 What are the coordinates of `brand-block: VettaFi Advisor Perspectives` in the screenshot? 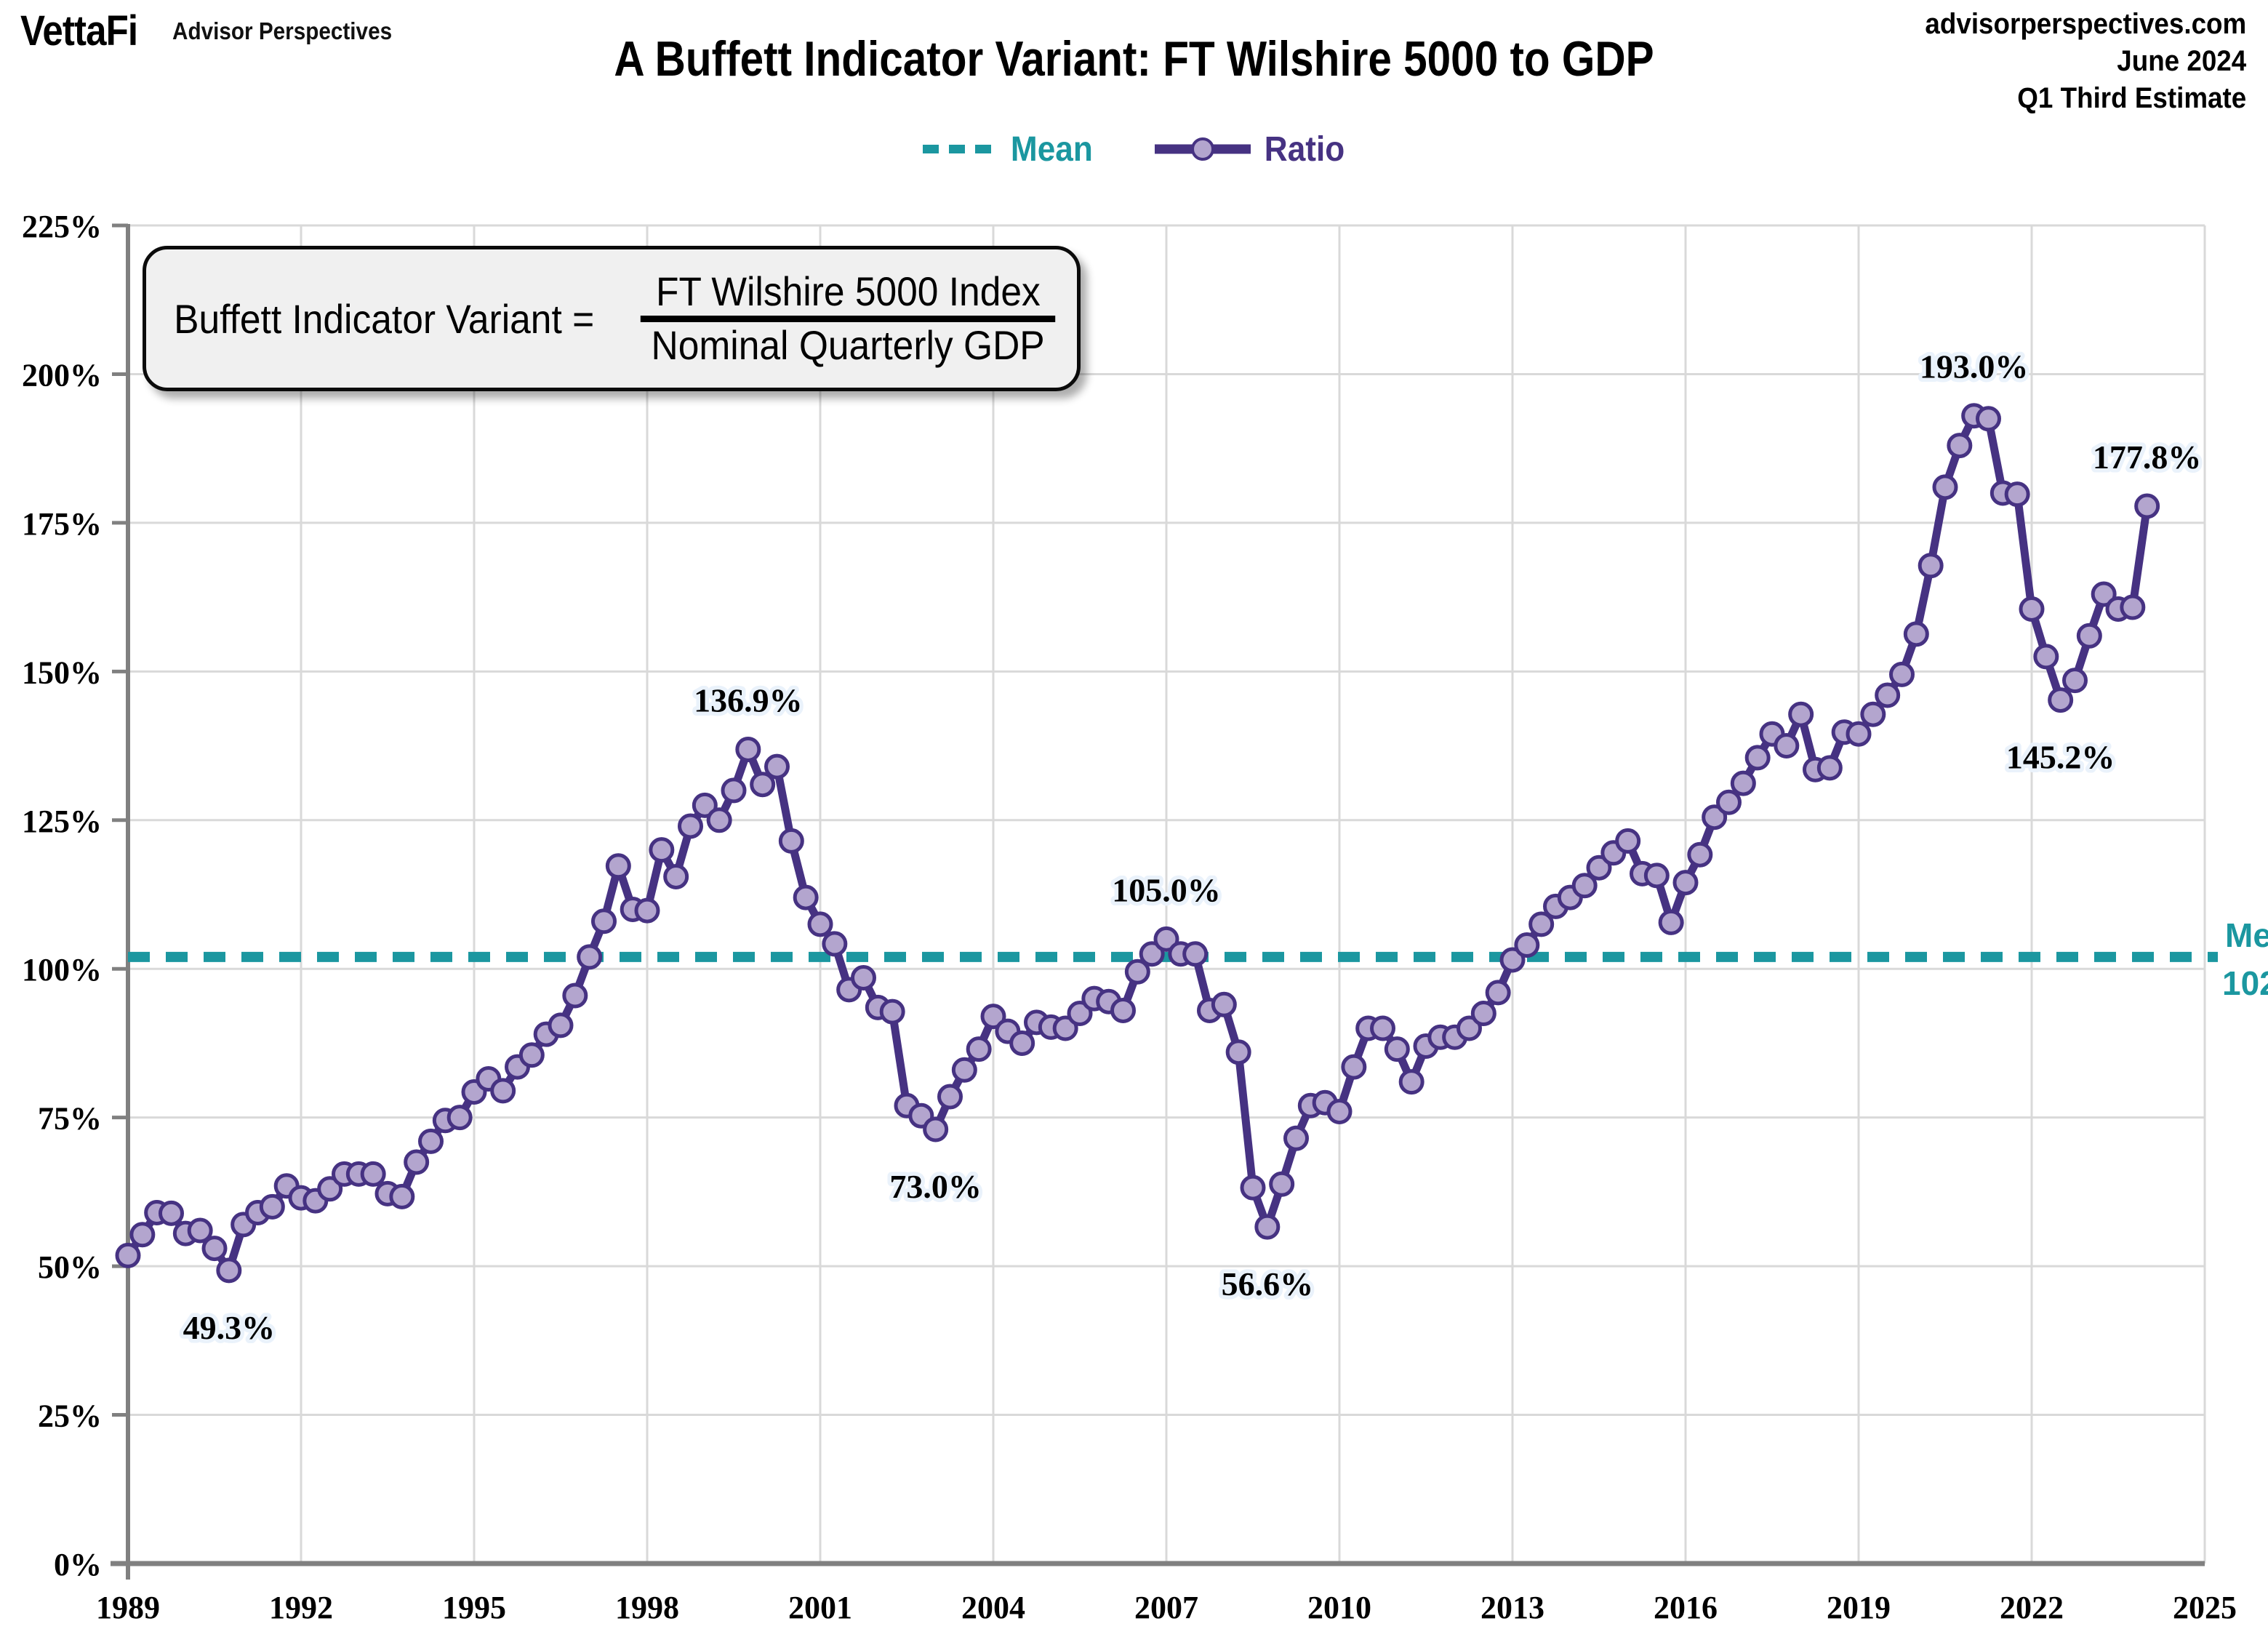 It's located at (218, 31).